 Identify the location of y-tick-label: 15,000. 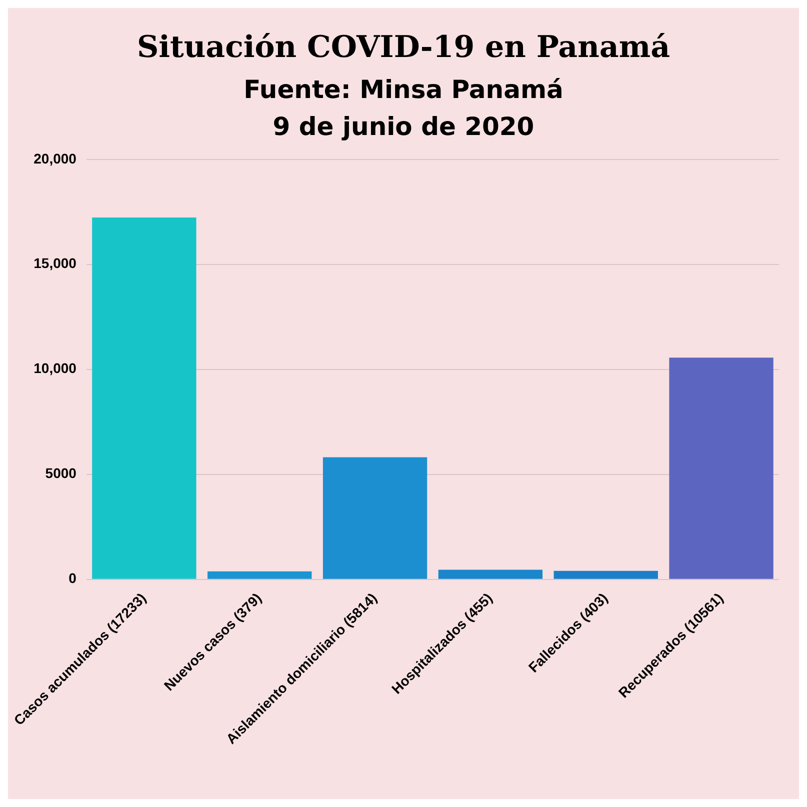
(55, 263).